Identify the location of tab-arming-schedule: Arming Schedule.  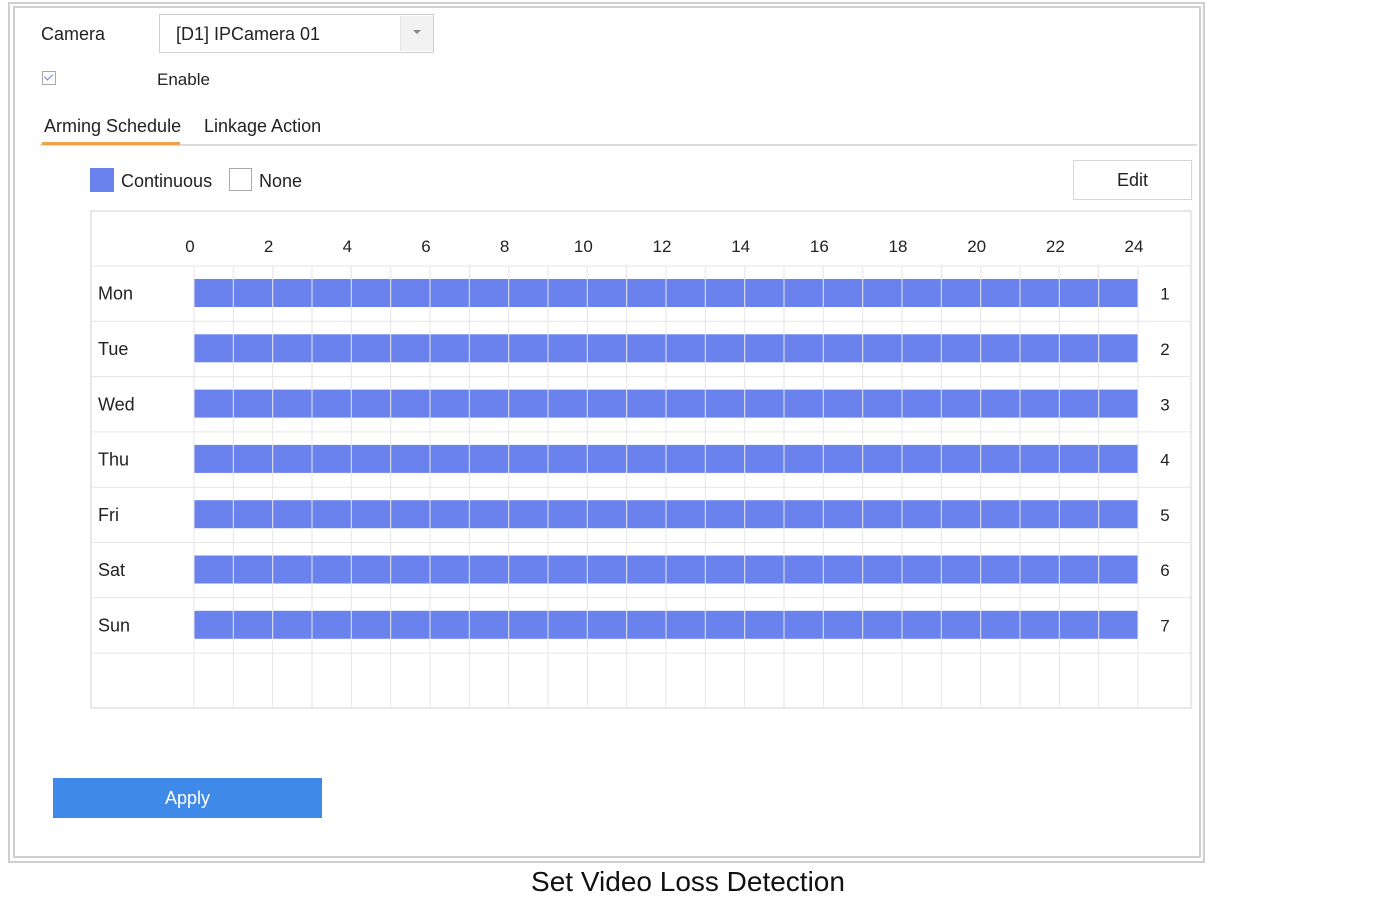
(113, 126).